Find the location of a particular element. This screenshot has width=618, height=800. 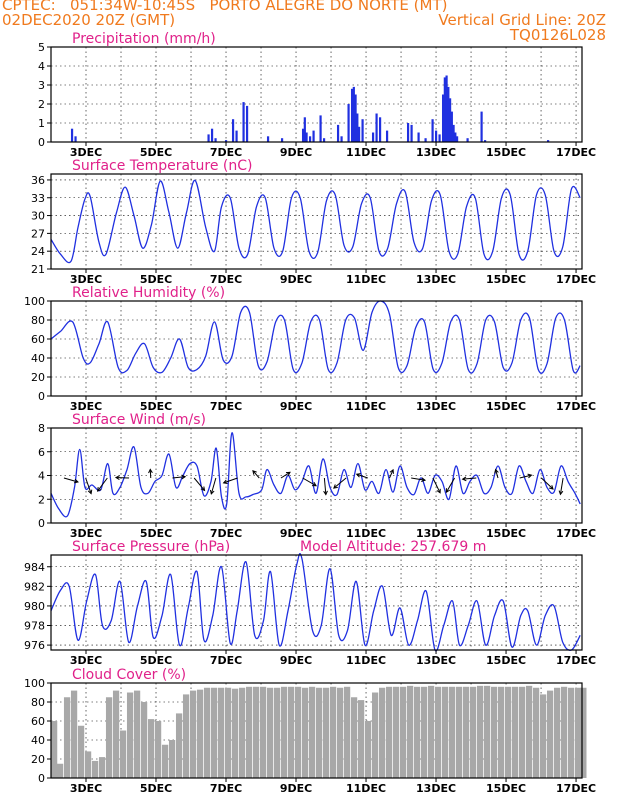

y-tick-label: 978 is located at coordinates (34, 626).